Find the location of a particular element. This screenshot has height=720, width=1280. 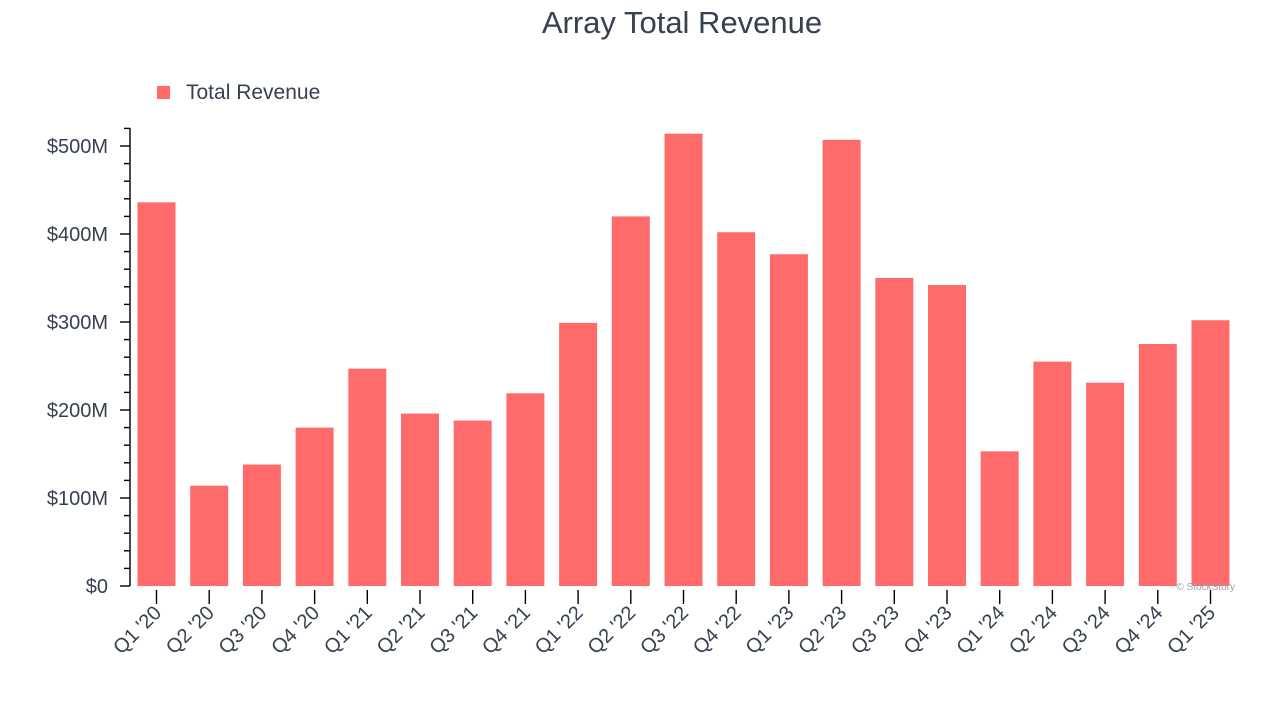

y-tick-label: $300M is located at coordinates (77, 323).